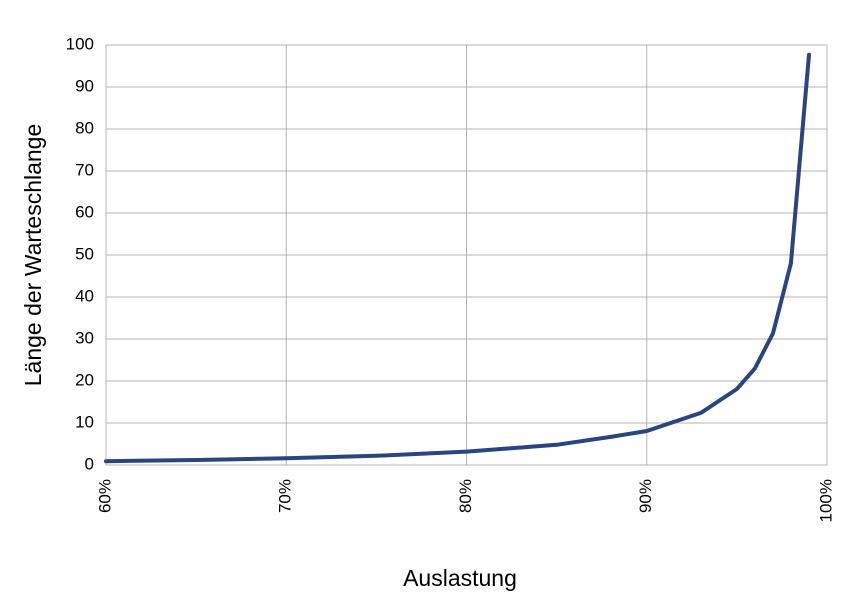  I want to click on x-tick-label: 70%, so click(285, 496).